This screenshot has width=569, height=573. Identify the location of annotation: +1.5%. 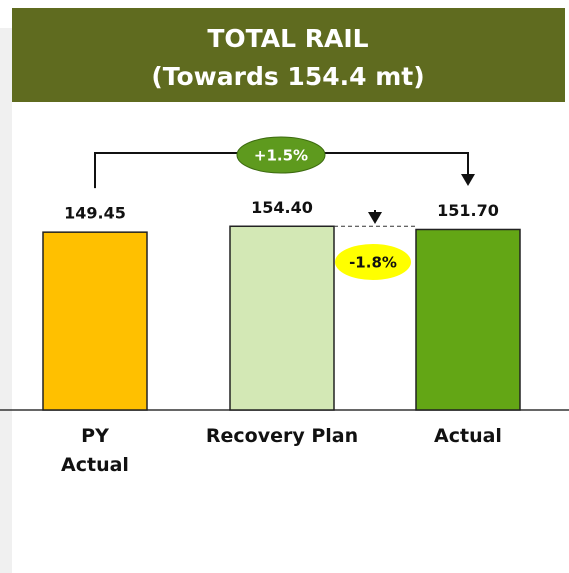
(281, 156).